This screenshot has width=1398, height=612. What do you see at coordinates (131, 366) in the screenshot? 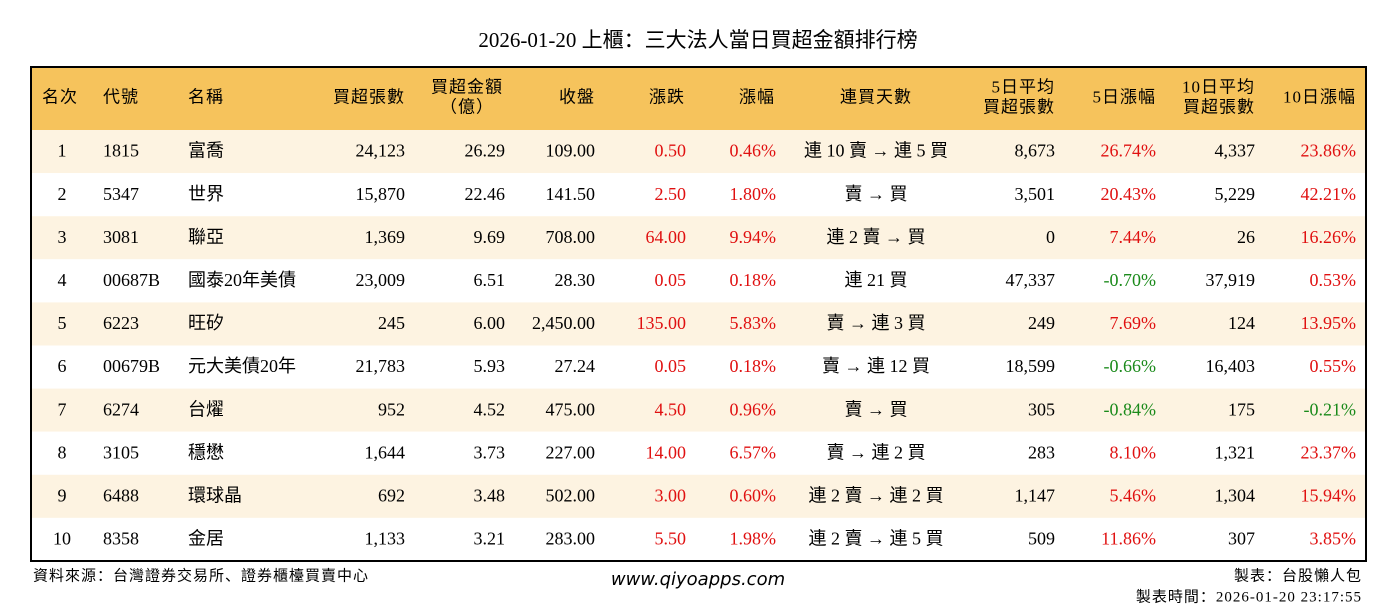
I see `cell: 00679B` at bounding box center [131, 366].